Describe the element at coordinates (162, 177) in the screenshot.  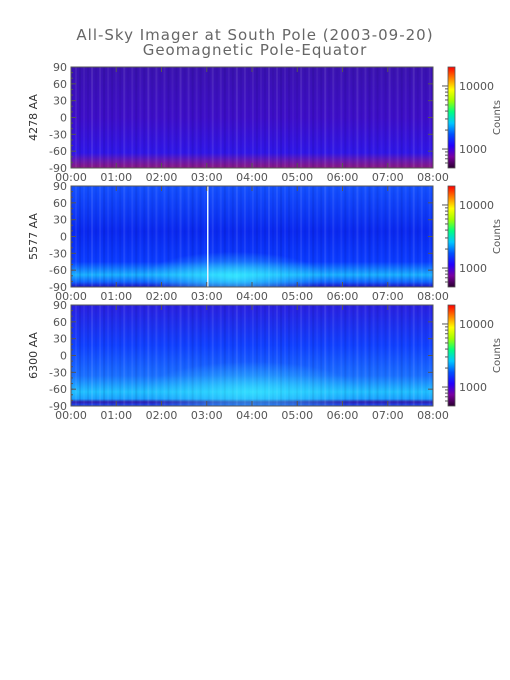
I see `x-tick-label: 02:00` at that location.